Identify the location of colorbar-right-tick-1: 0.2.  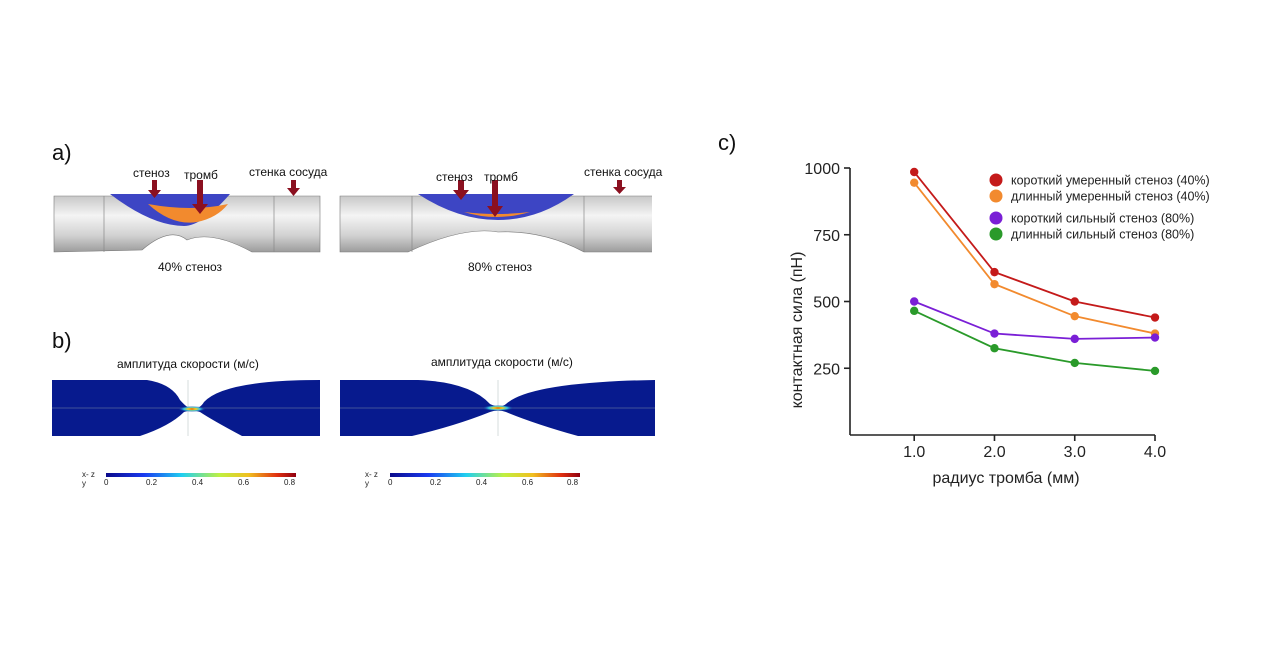
(436, 482).